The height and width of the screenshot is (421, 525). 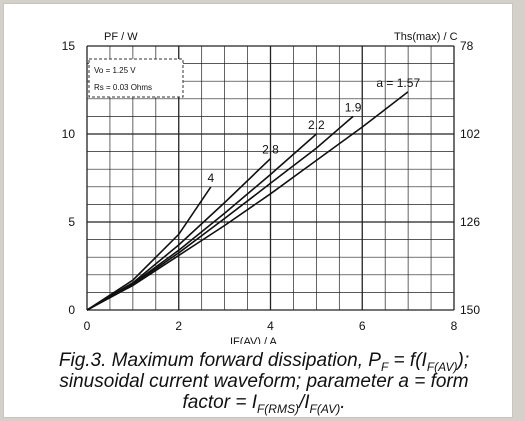 I want to click on parameter-vo: Vo = 1.25 V, so click(x=115, y=70).